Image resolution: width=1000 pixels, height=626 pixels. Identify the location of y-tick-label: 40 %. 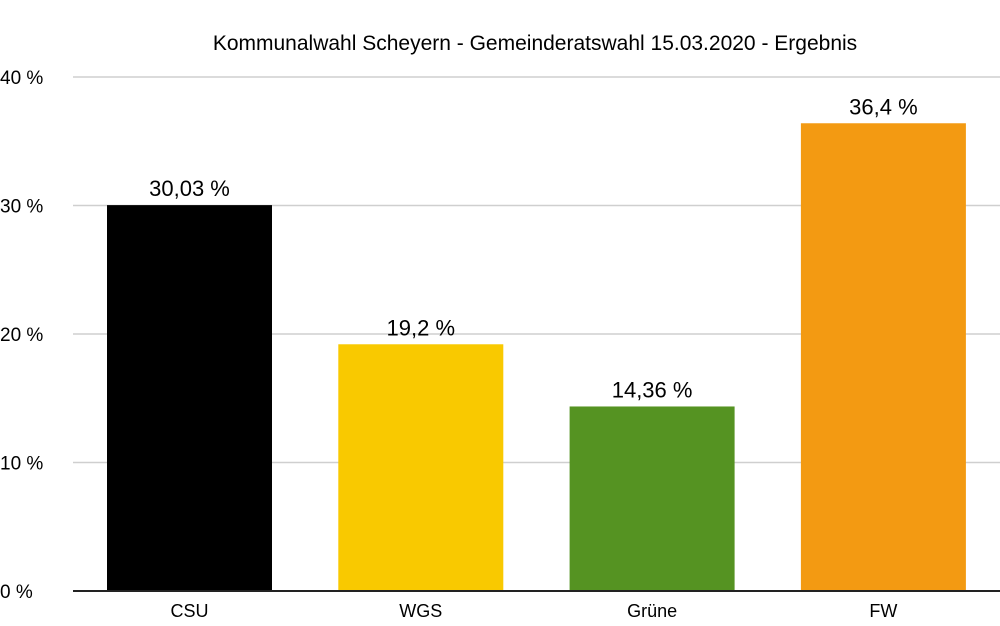
(21, 78).